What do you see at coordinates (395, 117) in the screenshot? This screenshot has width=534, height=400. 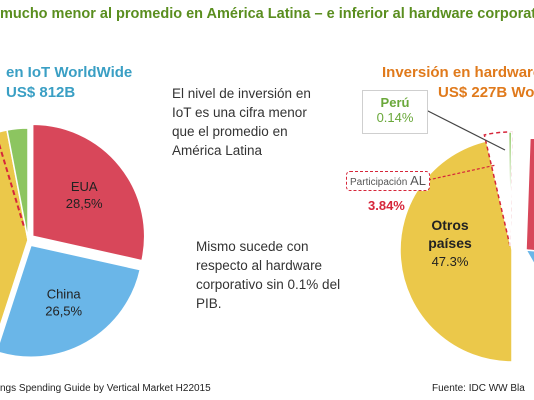 I see `peru-value: 0.14%` at bounding box center [395, 117].